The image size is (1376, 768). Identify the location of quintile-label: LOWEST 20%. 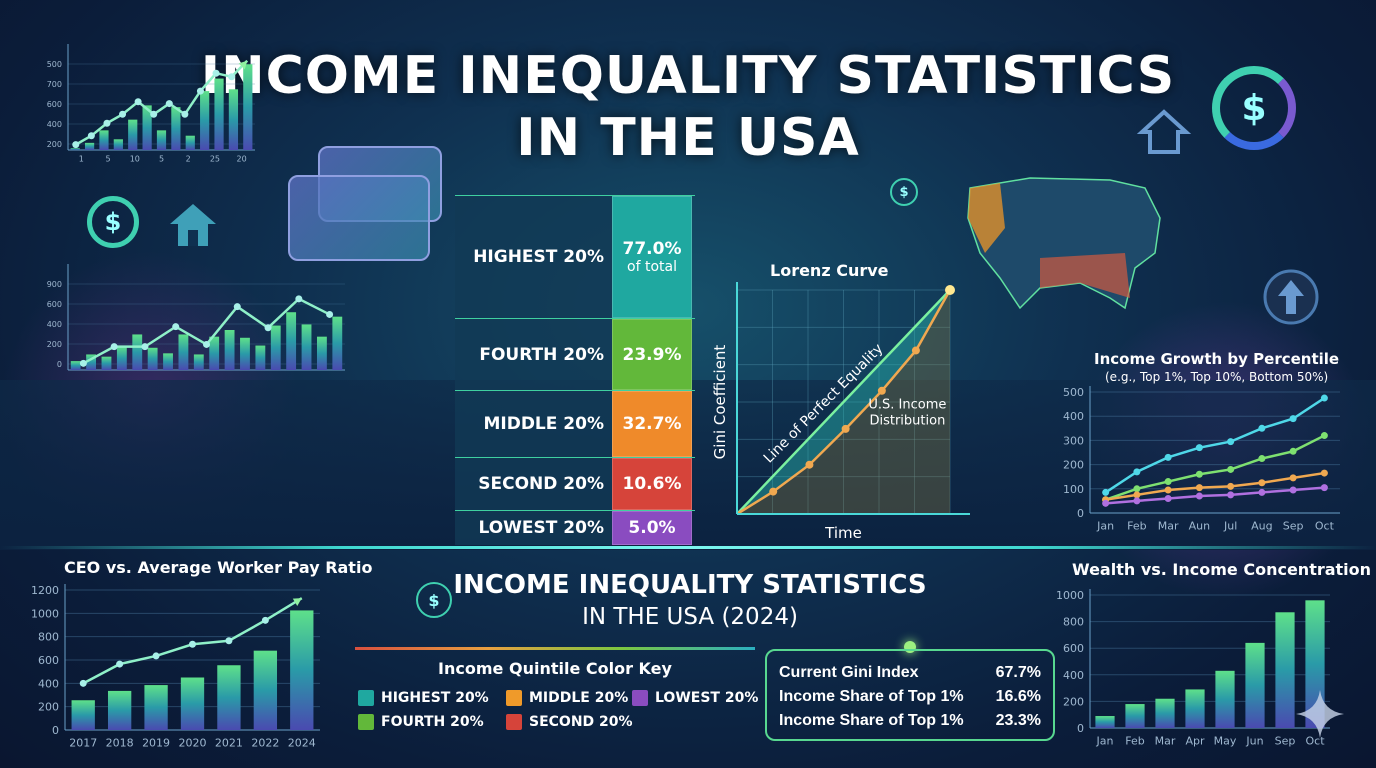
(533, 528).